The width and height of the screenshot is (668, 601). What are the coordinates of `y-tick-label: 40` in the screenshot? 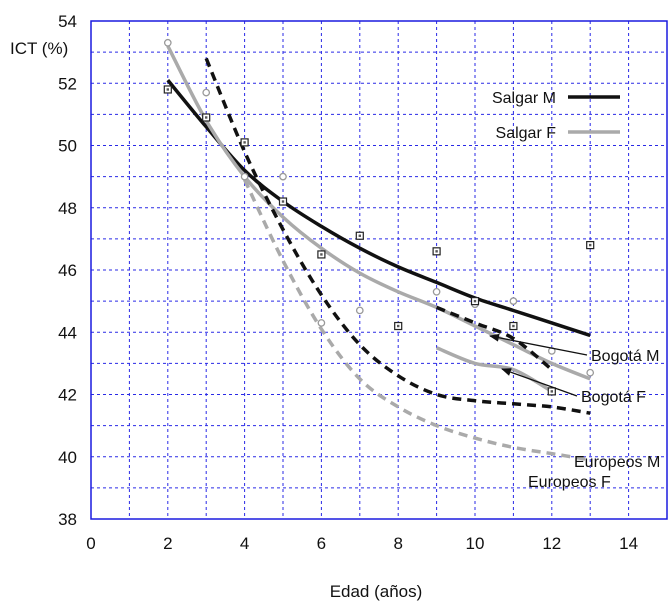 It's located at (67, 457).